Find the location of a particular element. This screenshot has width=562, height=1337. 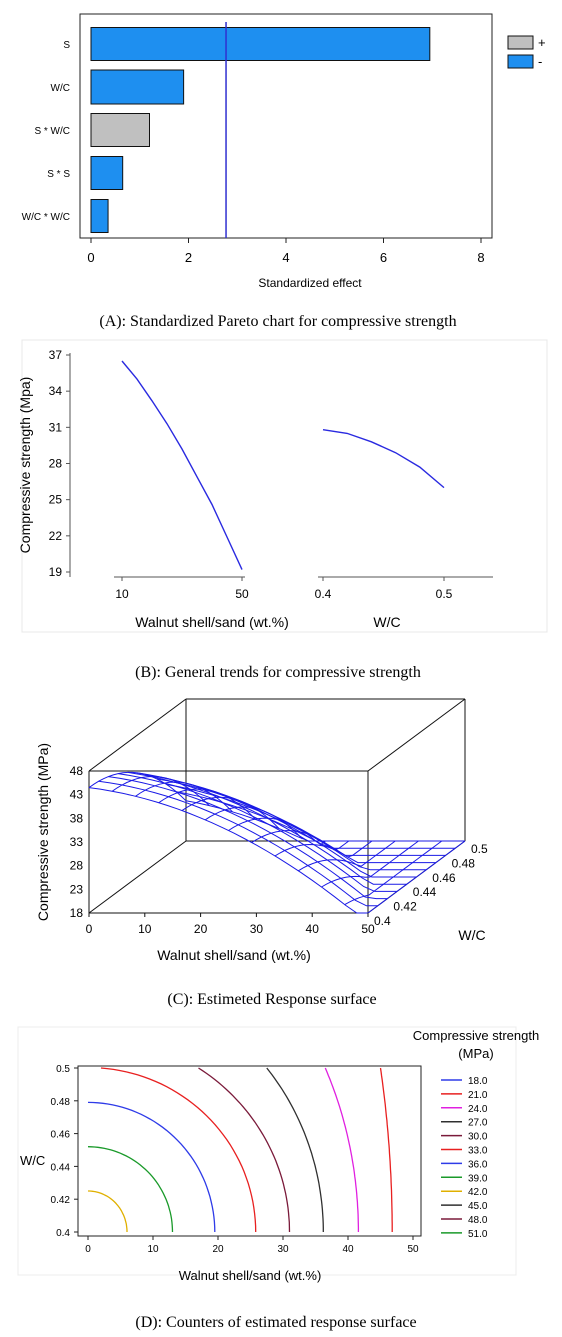

trends-y-tick-label: 28 is located at coordinates (56, 464).